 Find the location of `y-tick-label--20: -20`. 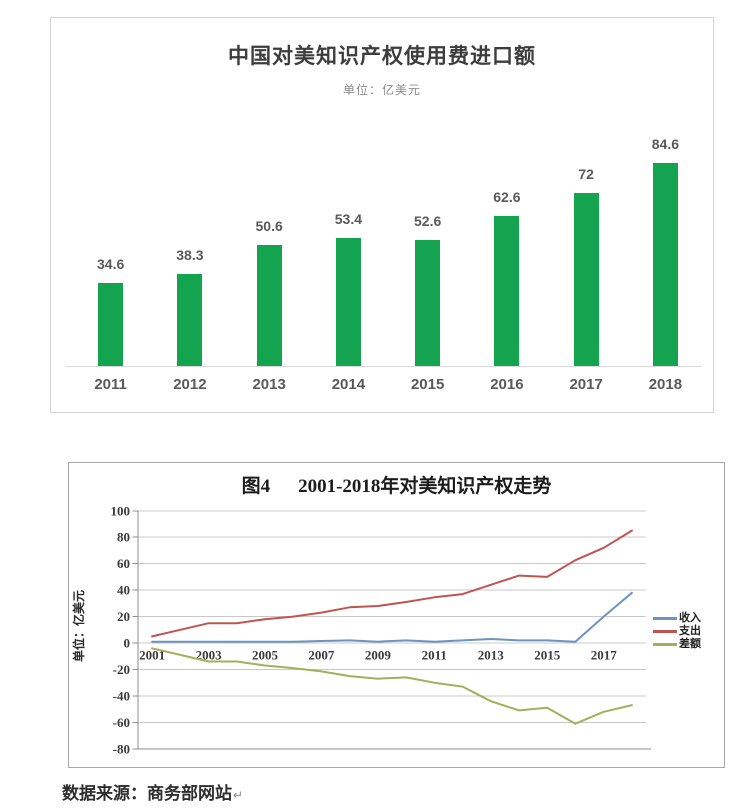

y-tick-label--20: -20 is located at coordinates (121, 669).